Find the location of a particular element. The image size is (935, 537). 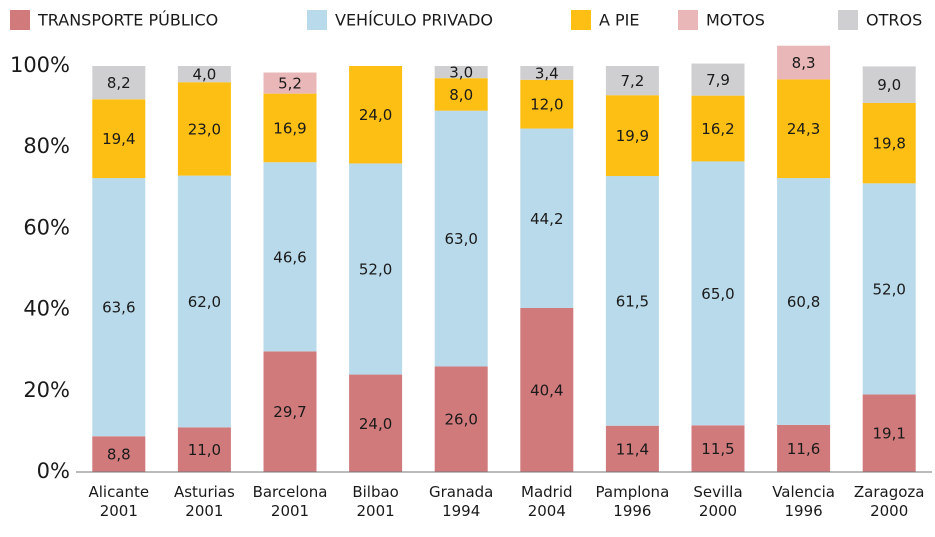

value-label: 16,9 is located at coordinates (289, 128).